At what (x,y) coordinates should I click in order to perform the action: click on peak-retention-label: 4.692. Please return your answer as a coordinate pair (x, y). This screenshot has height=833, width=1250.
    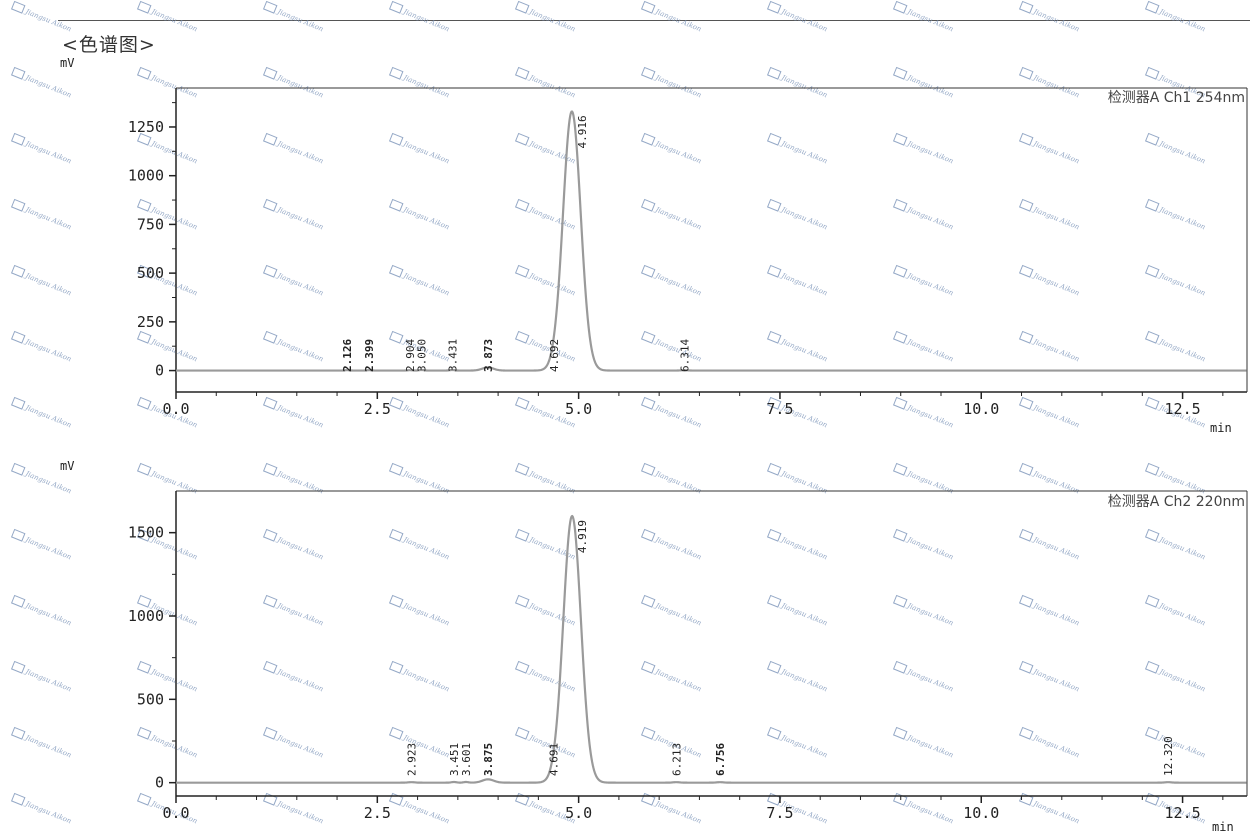
    Looking at the image, I should click on (554, 355).